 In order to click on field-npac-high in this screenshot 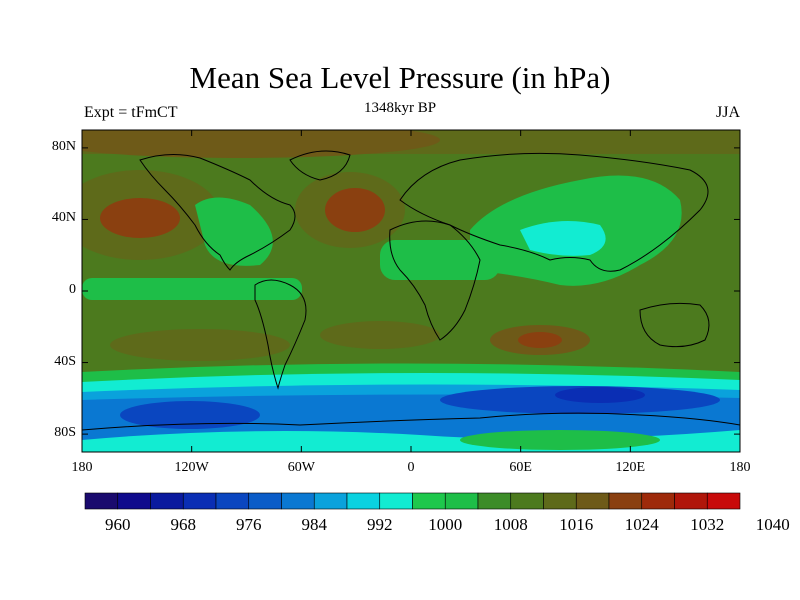, I will do `click(140, 218)`.